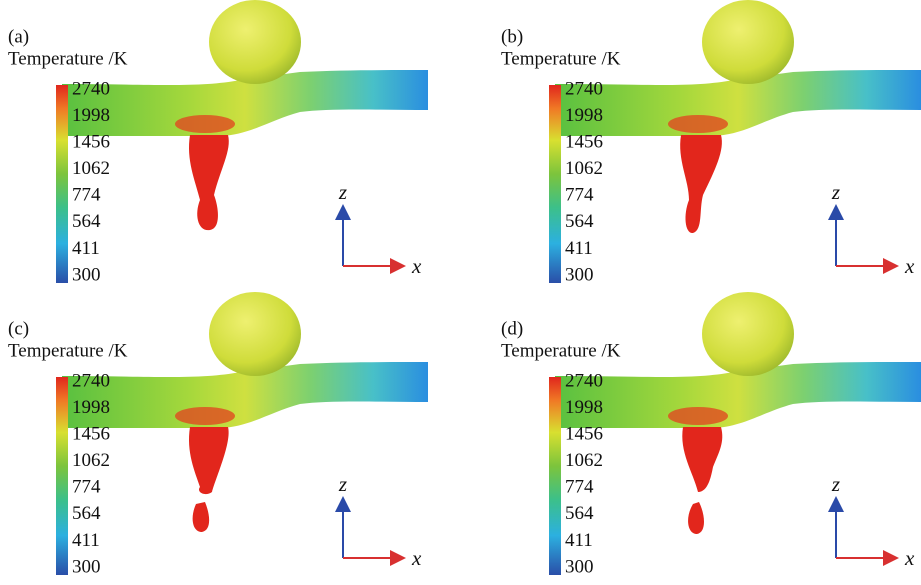  Describe the element at coordinates (18, 36) in the screenshot. I see `panel-label: (a)` at that location.